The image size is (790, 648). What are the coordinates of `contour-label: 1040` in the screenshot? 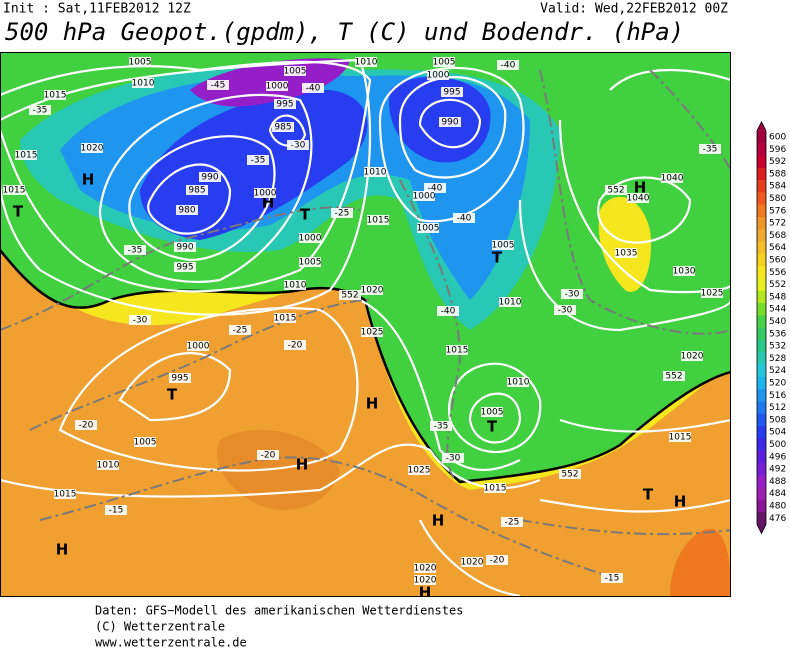 It's located at (672, 179).